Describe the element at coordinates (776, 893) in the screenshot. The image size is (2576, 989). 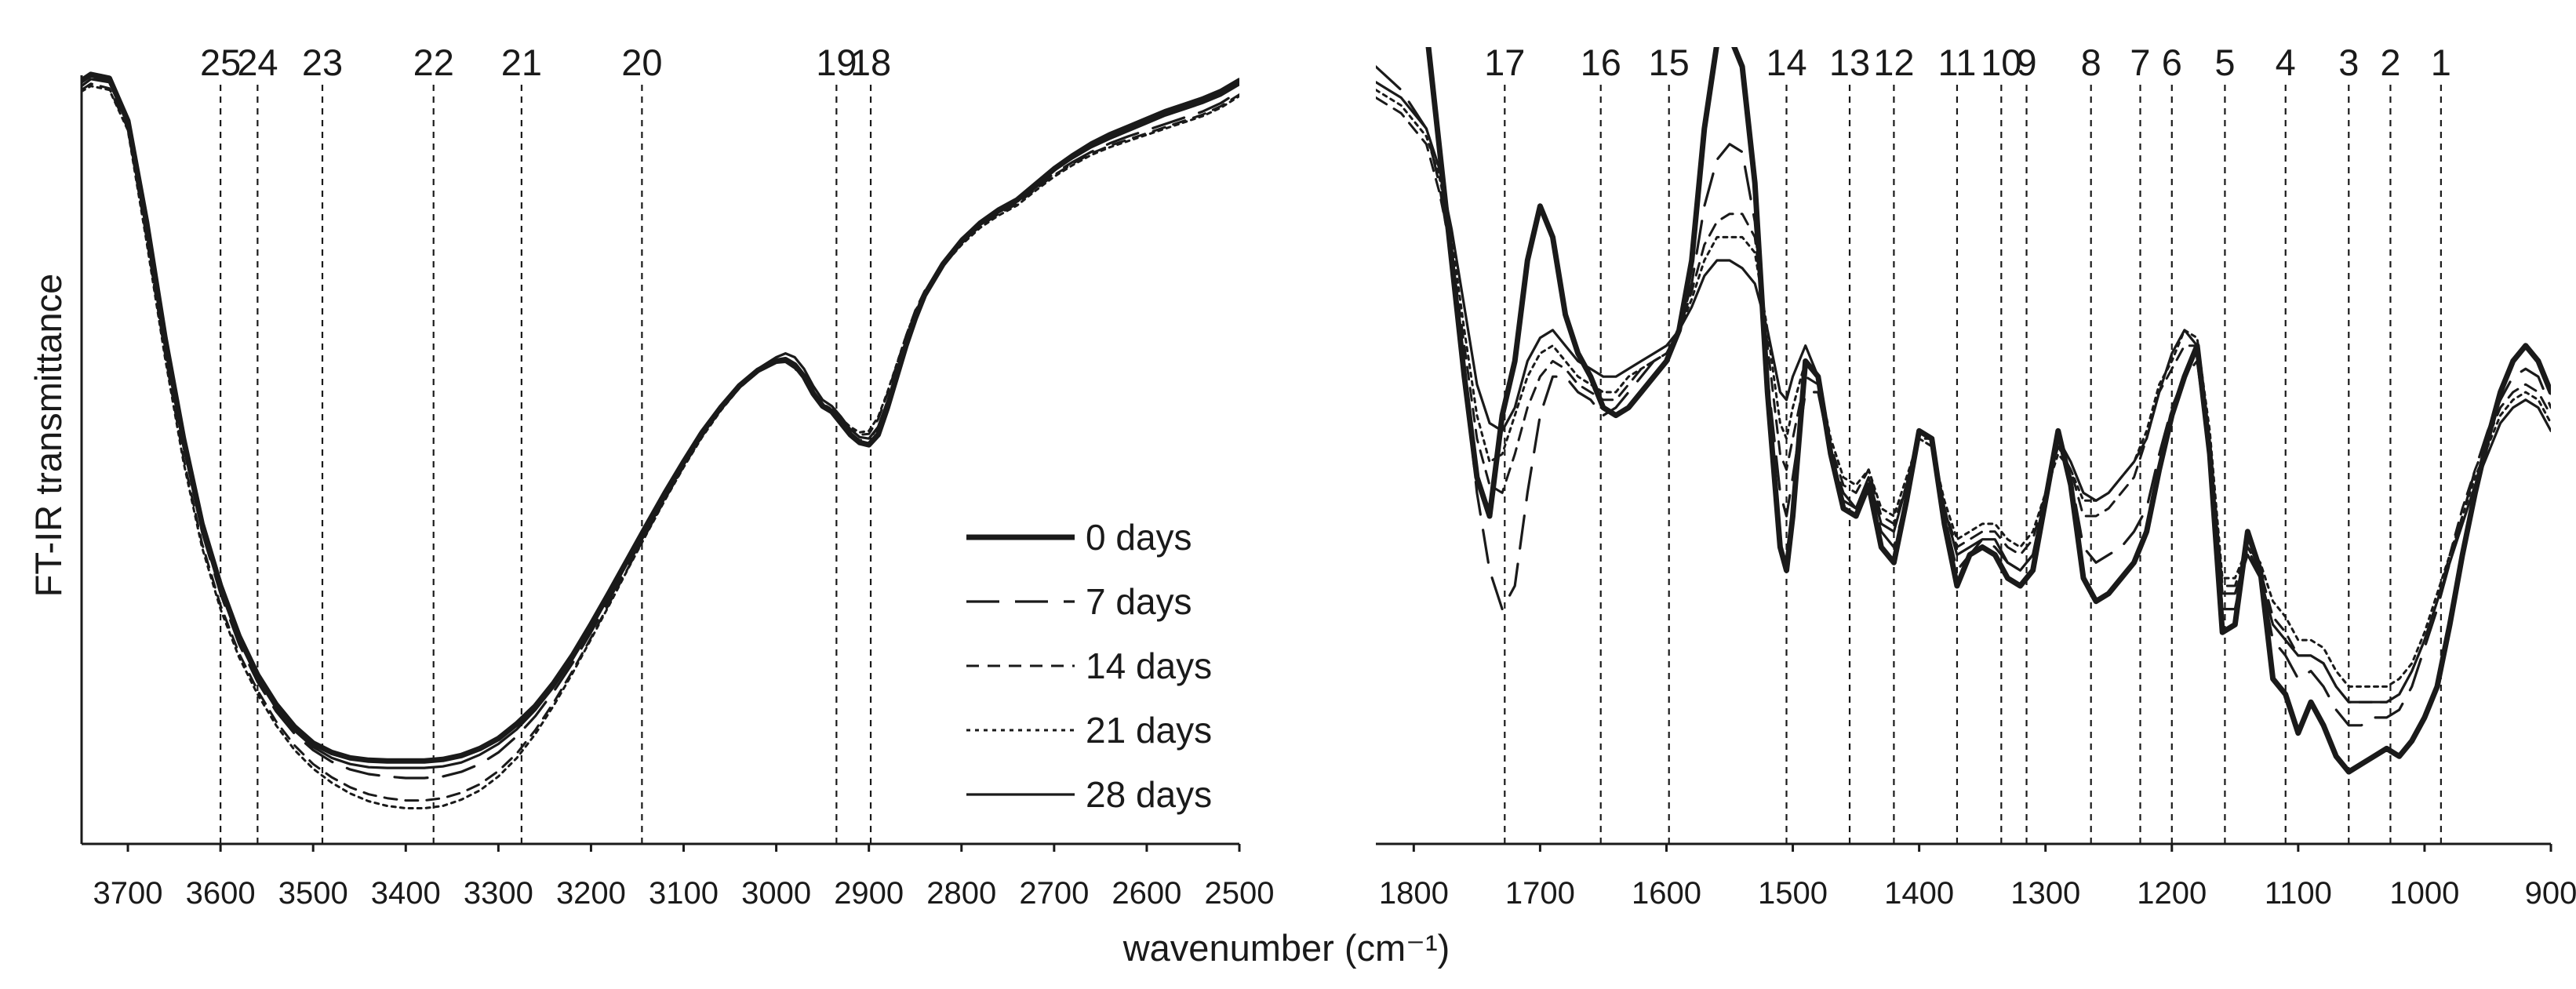
I see `x-tick-label: 3000` at that location.